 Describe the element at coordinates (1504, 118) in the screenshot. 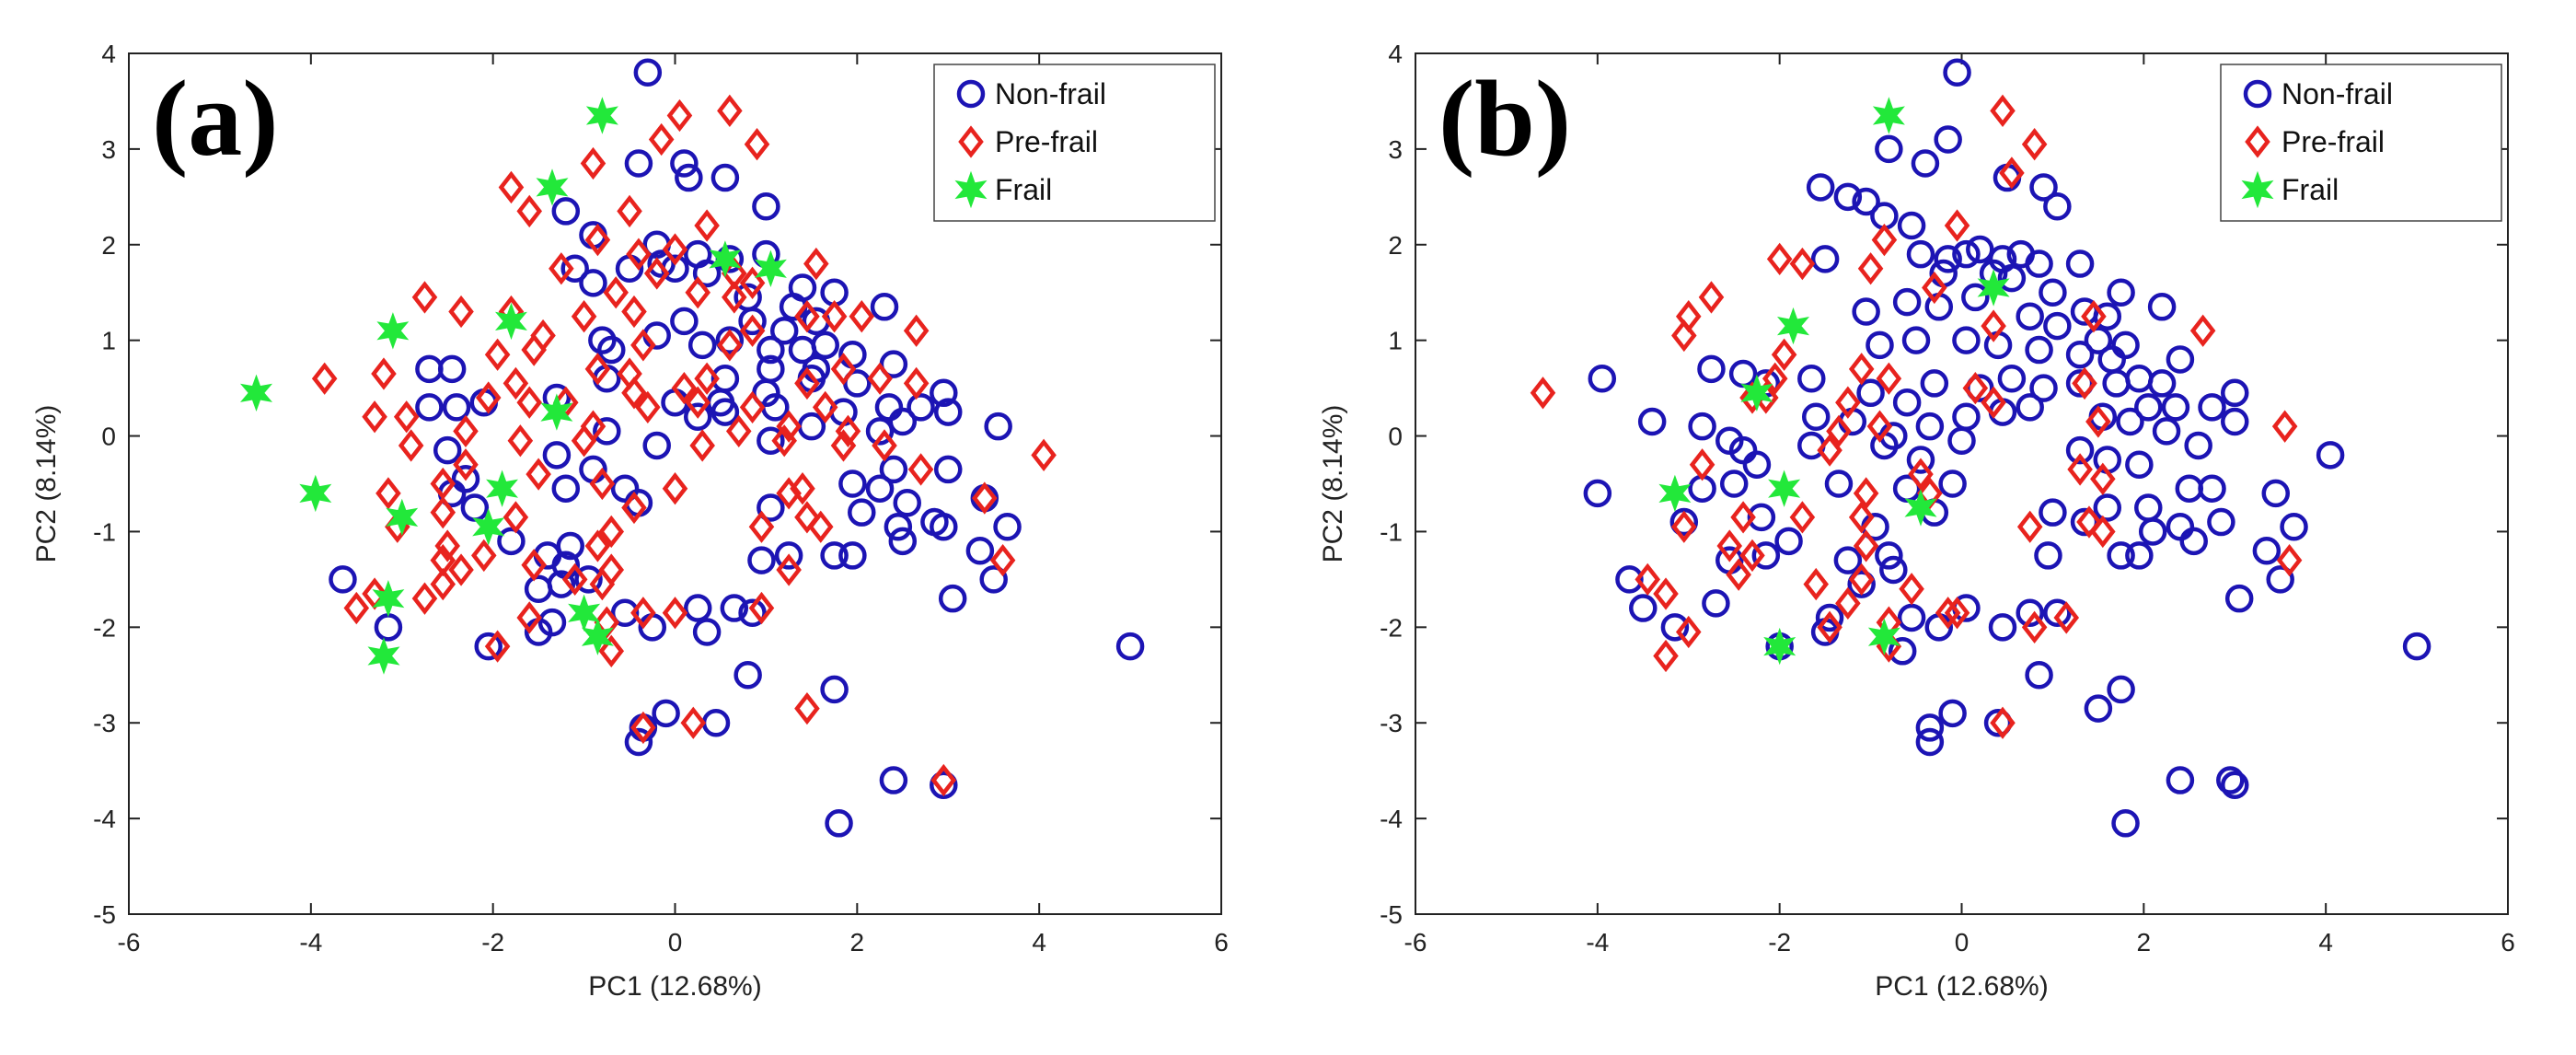

I see `panel-label: (b)` at that location.